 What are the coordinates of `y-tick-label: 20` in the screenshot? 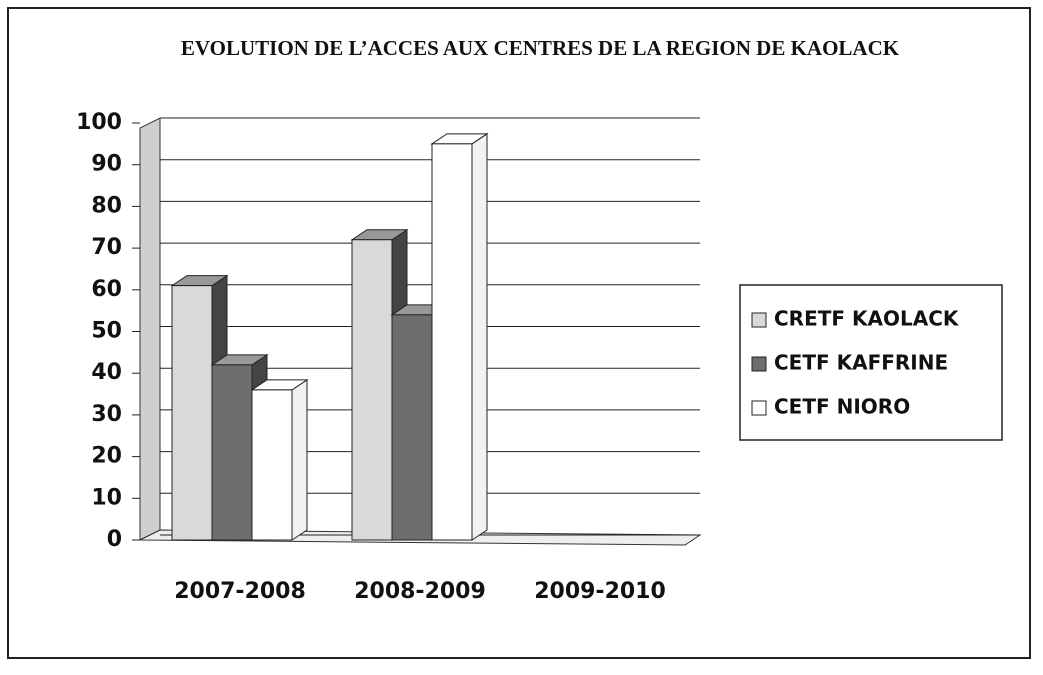 It's located at (106, 456).